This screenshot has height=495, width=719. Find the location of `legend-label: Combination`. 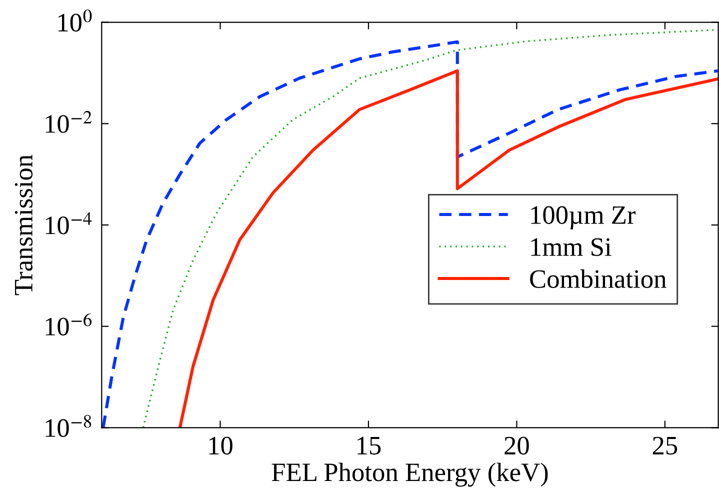

legend-label: Combination is located at coordinates (598, 278).